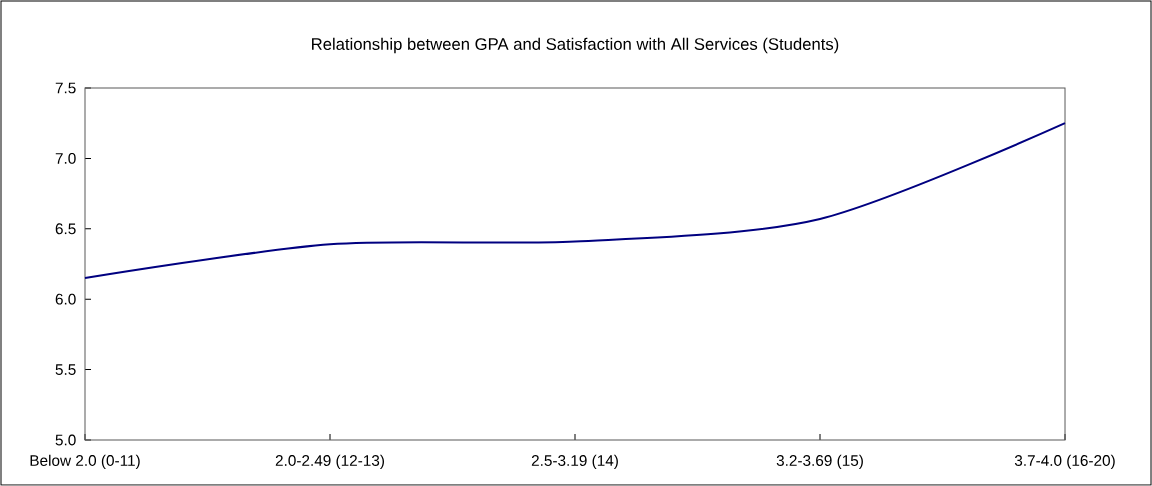 The image size is (1152, 486). I want to click on y-tick-label: 7.0, so click(65, 158).